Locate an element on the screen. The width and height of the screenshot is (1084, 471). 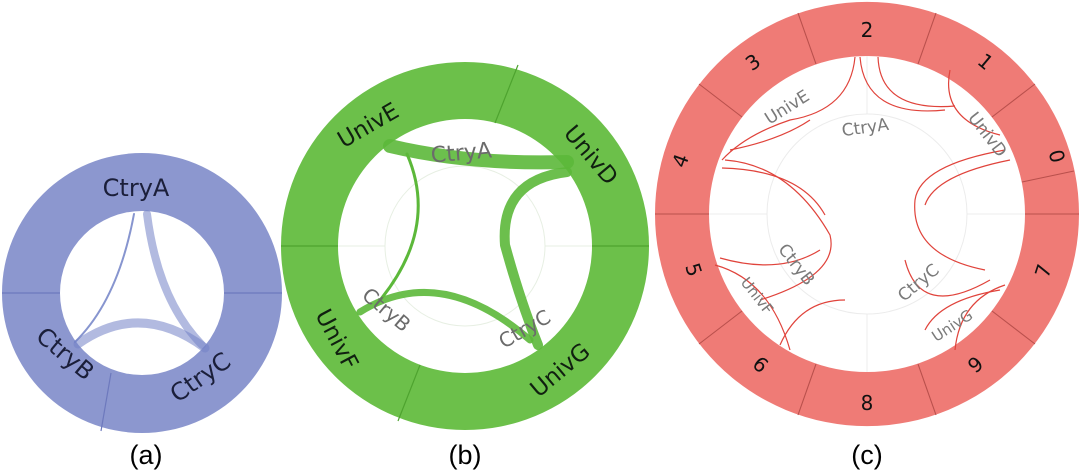
sector-label-8: 8 is located at coordinates (867, 403).